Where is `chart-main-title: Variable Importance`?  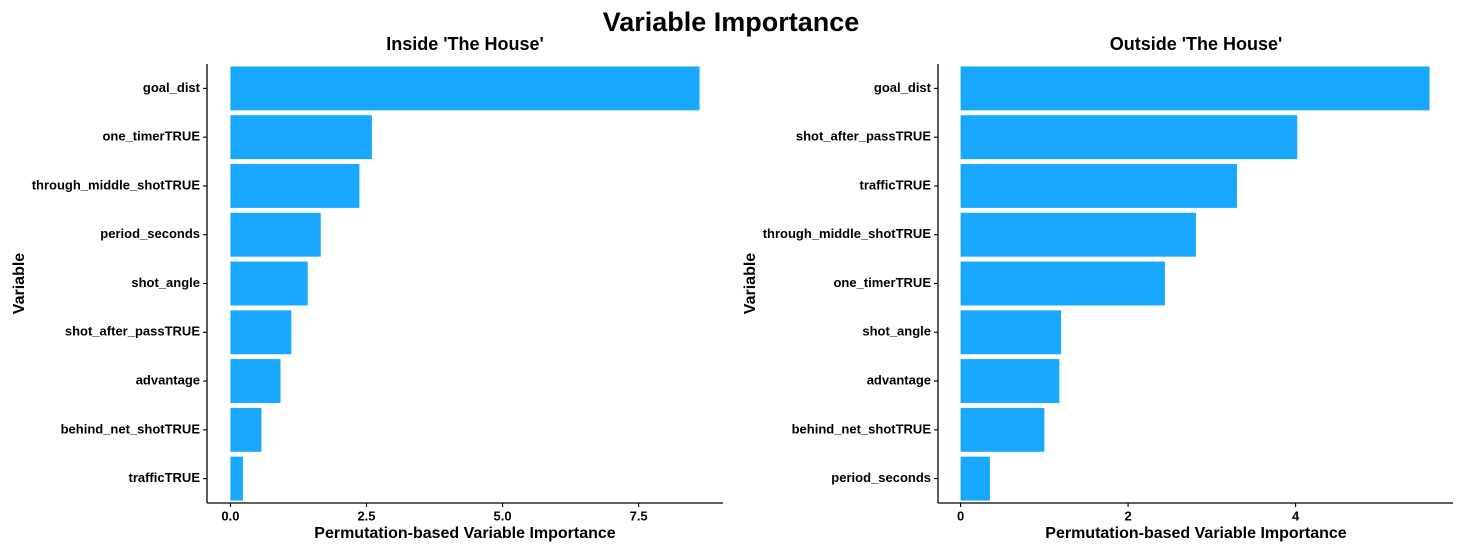 chart-main-title: Variable Importance is located at coordinates (731, 22).